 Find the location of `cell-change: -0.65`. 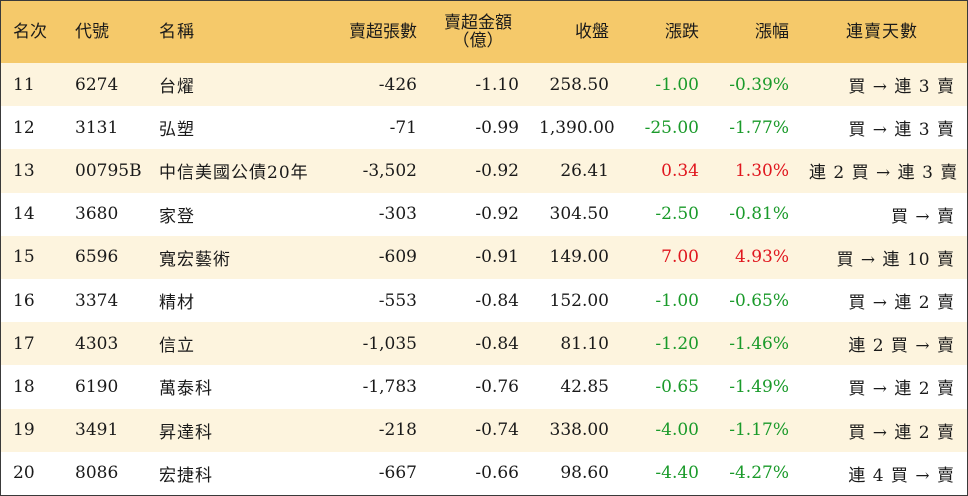

cell-change: -0.65 is located at coordinates (677, 386).